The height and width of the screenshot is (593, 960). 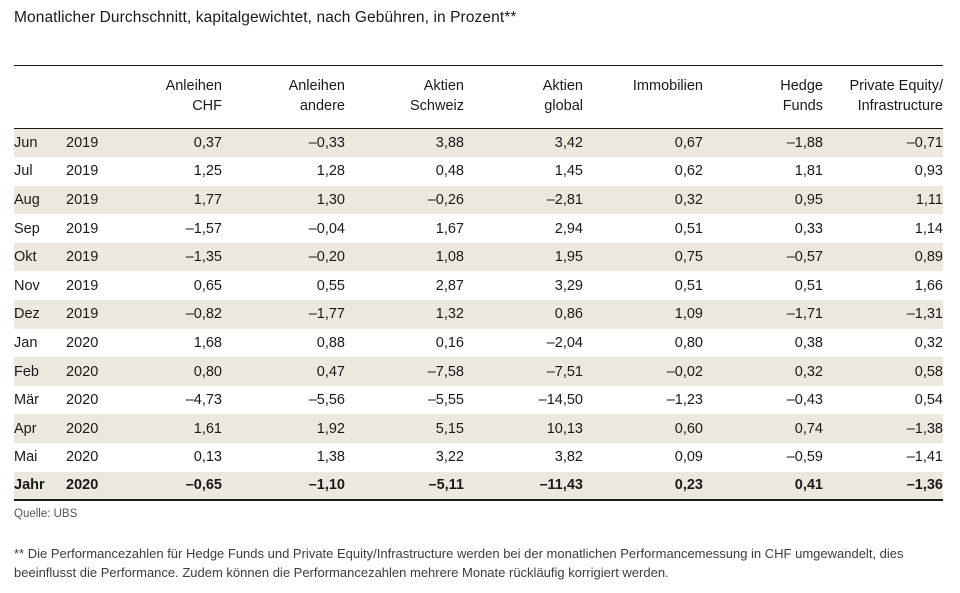 What do you see at coordinates (568, 285) in the screenshot?
I see `value-cell-aktien-global: 3,29` at bounding box center [568, 285].